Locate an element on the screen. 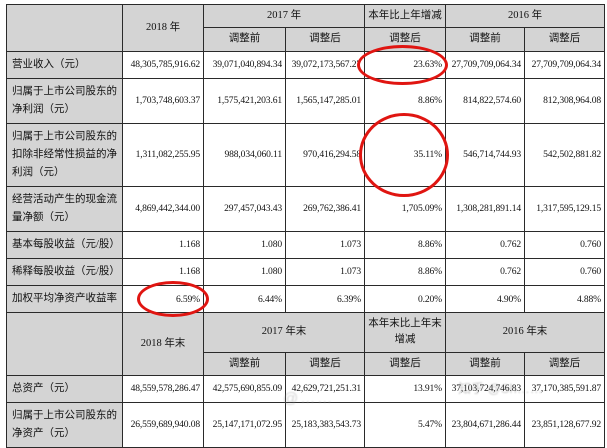  cell: 542,502,881.82 is located at coordinates (564, 154).